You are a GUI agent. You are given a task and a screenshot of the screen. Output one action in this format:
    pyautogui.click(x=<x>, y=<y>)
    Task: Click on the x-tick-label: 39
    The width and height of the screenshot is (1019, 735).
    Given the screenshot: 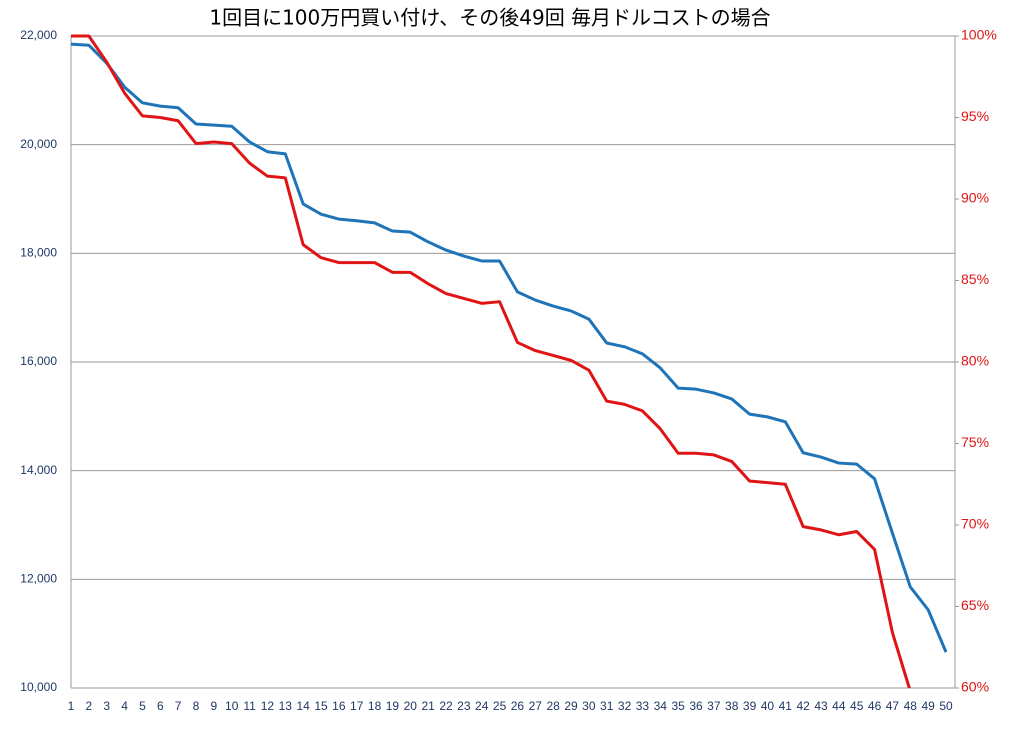 What is the action you would take?
    pyautogui.click(x=750, y=706)
    